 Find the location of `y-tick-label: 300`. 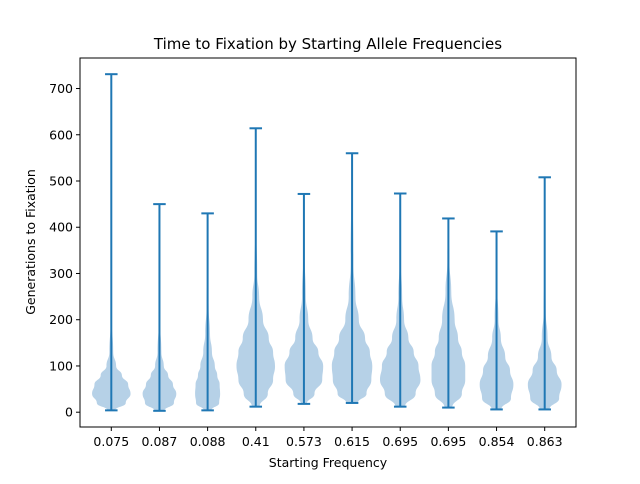

y-tick-label: 300 is located at coordinates (61, 273).